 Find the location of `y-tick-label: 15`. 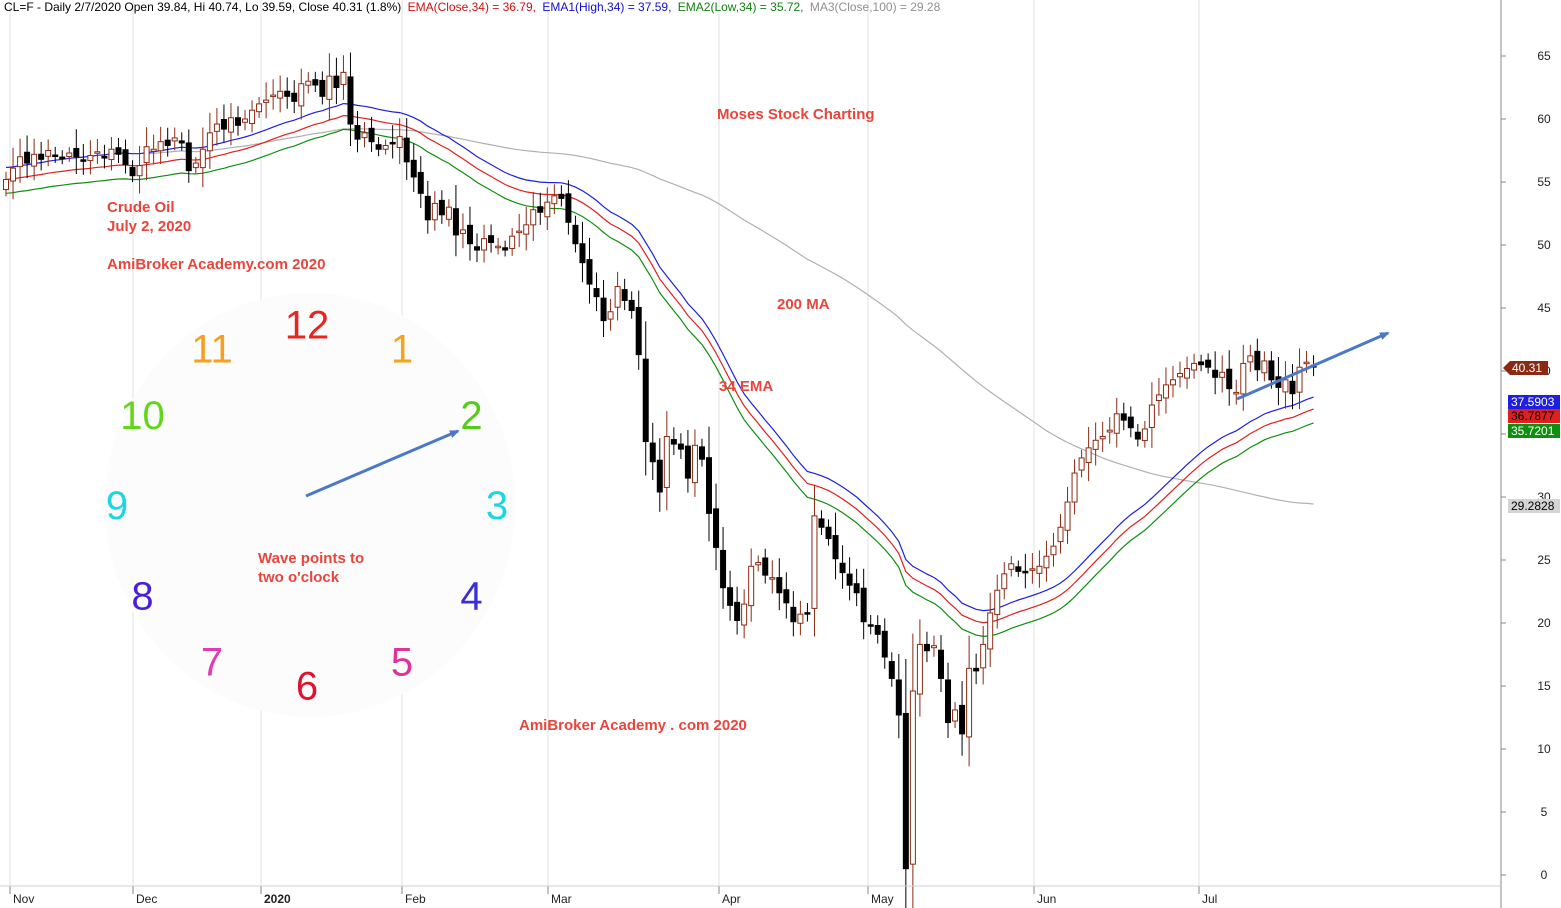

y-tick-label: 15 is located at coordinates (1544, 686).